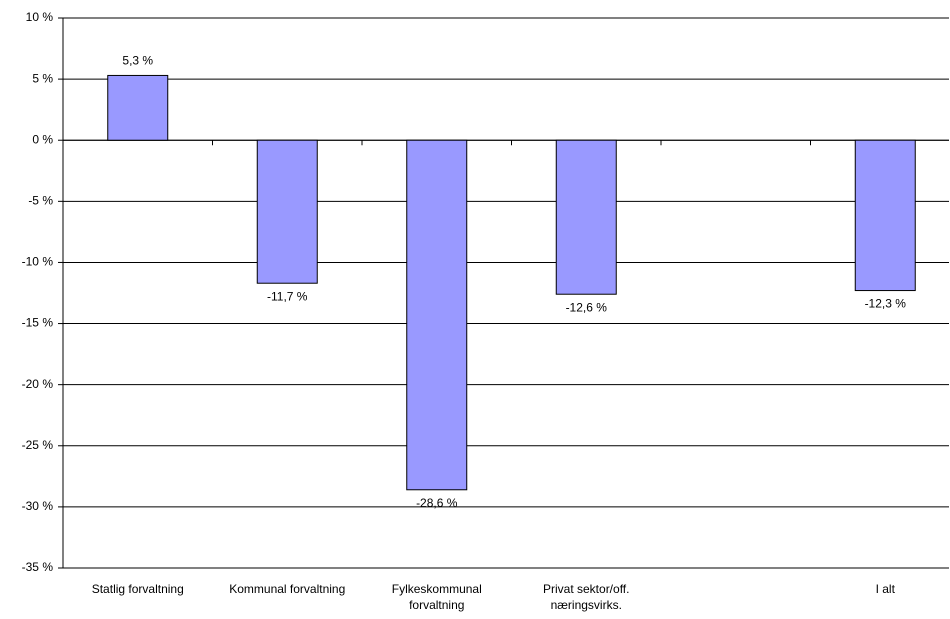 This screenshot has height=619, width=950. Describe the element at coordinates (137, 589) in the screenshot. I see `x-tick-label: Statlig forvaltning` at that location.